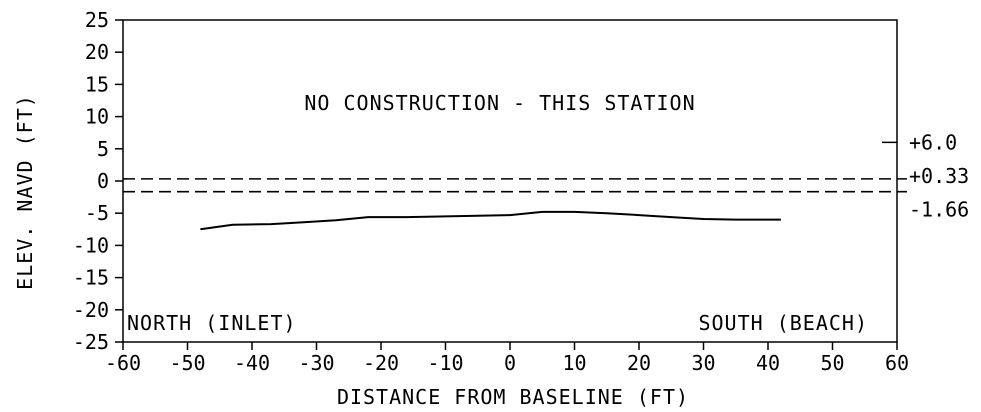 The width and height of the screenshot is (981, 412). What do you see at coordinates (91, 245) in the screenshot?
I see `y-tick-label: -10` at bounding box center [91, 245].